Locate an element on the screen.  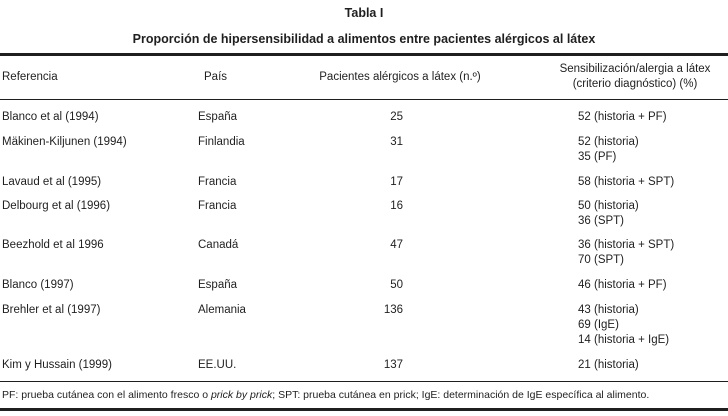
sensibilizacion-line: 52 (historia + PF) is located at coordinates (622, 117).